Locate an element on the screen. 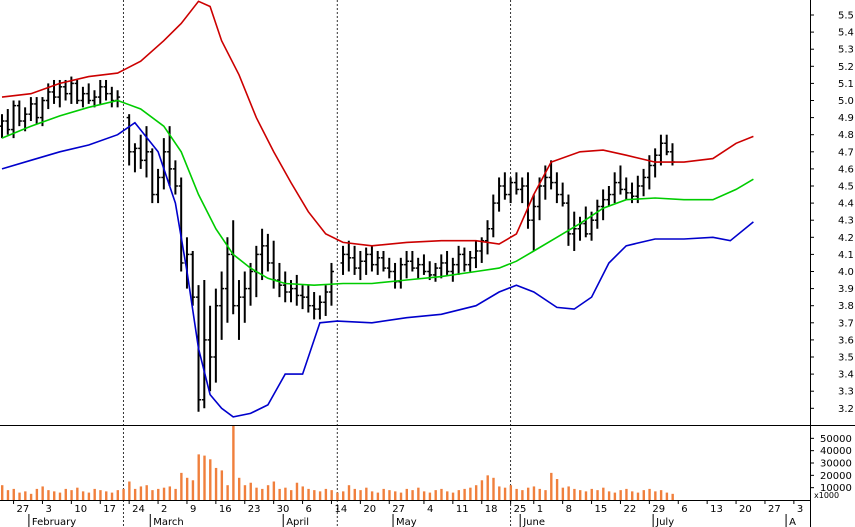 The width and height of the screenshot is (855, 527). volume-tick-label: 20000 is located at coordinates (836, 476).